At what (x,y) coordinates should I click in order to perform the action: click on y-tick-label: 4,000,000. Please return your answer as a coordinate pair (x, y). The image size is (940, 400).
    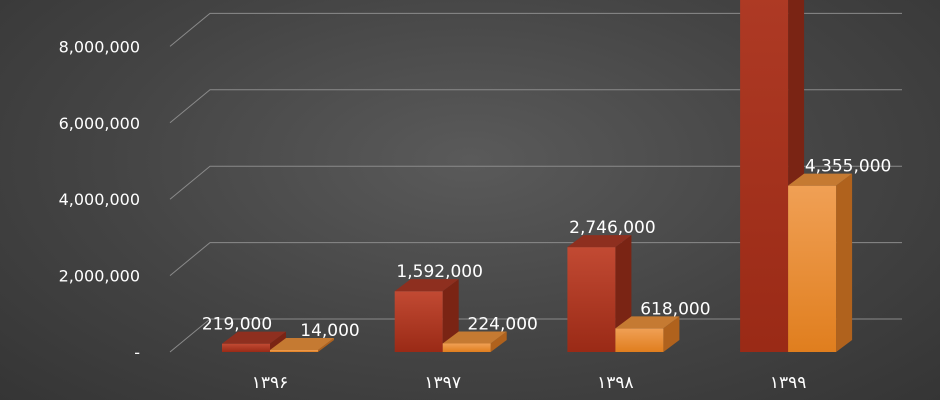
    Looking at the image, I should click on (99, 199).